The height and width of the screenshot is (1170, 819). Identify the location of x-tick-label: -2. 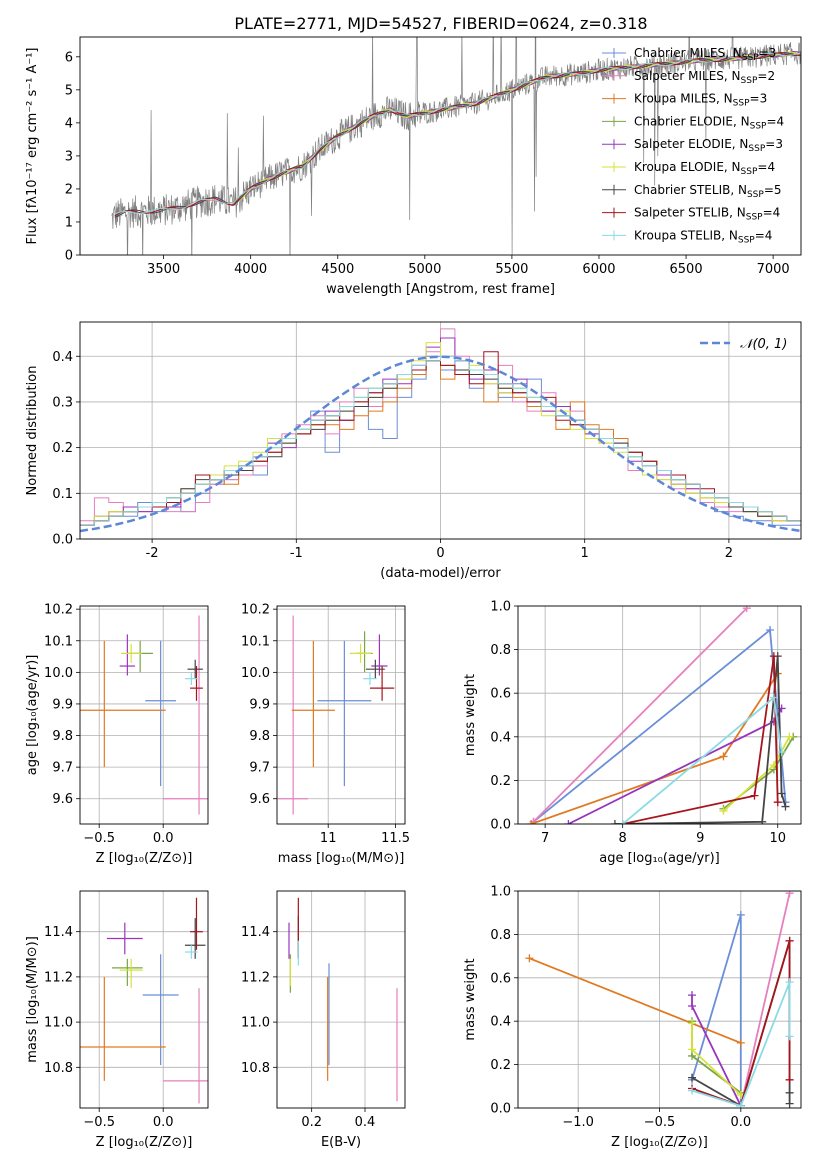
(152, 553).